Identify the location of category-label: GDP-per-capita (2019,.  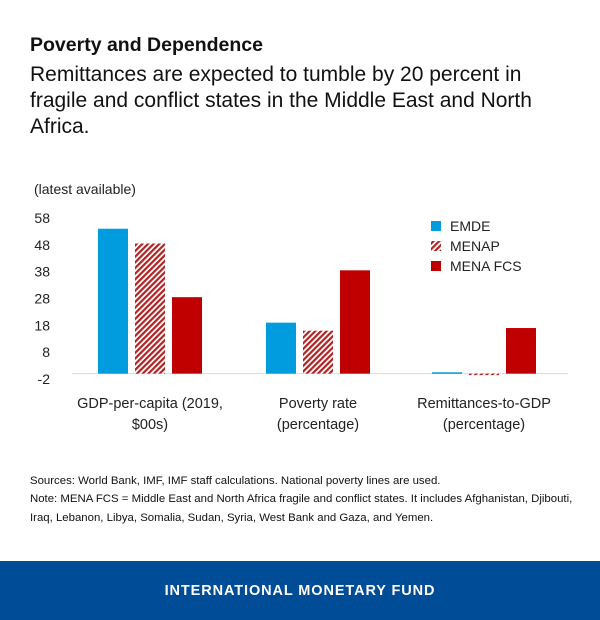
(150, 404).